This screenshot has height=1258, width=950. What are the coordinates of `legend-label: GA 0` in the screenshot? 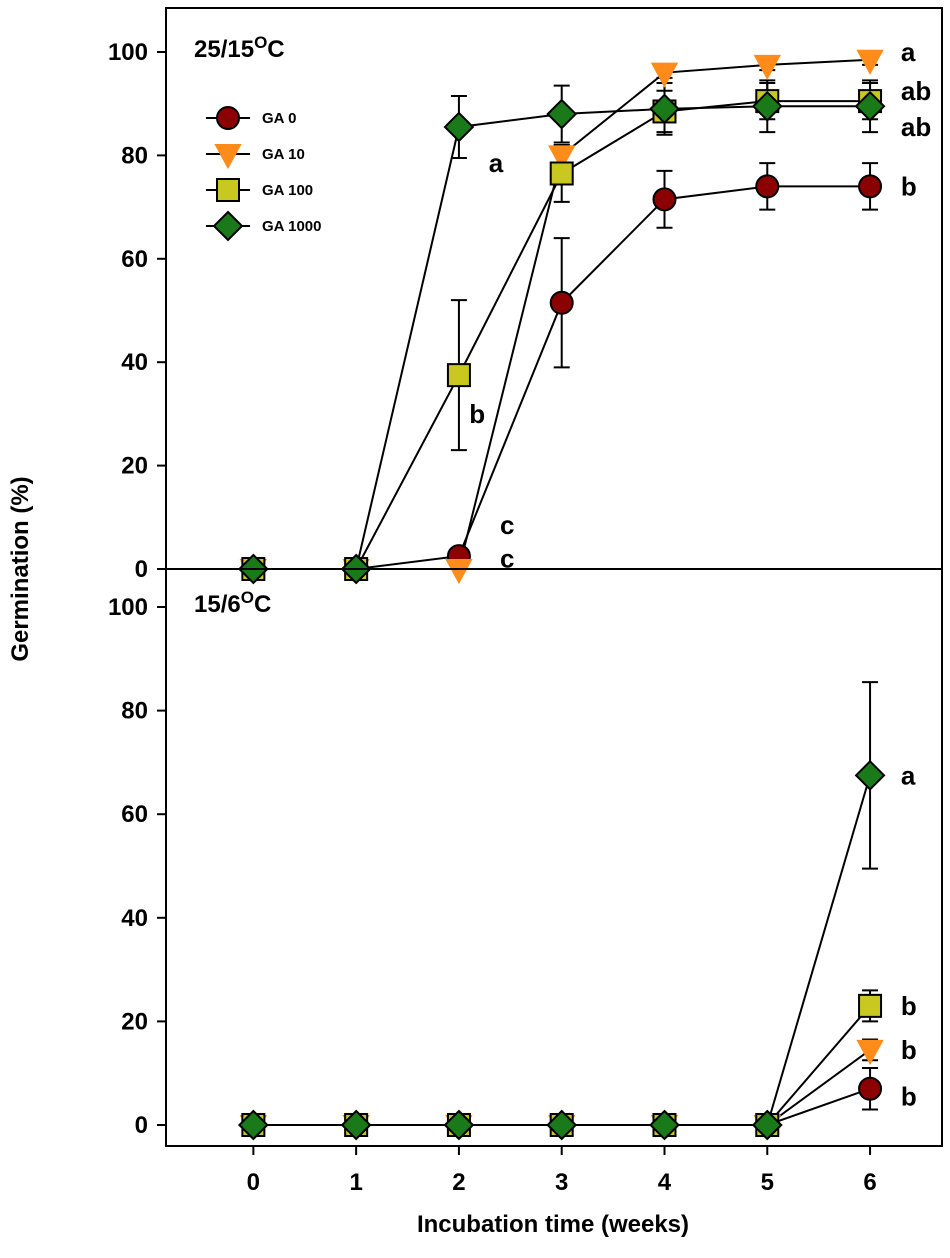 It's located at (279, 118).